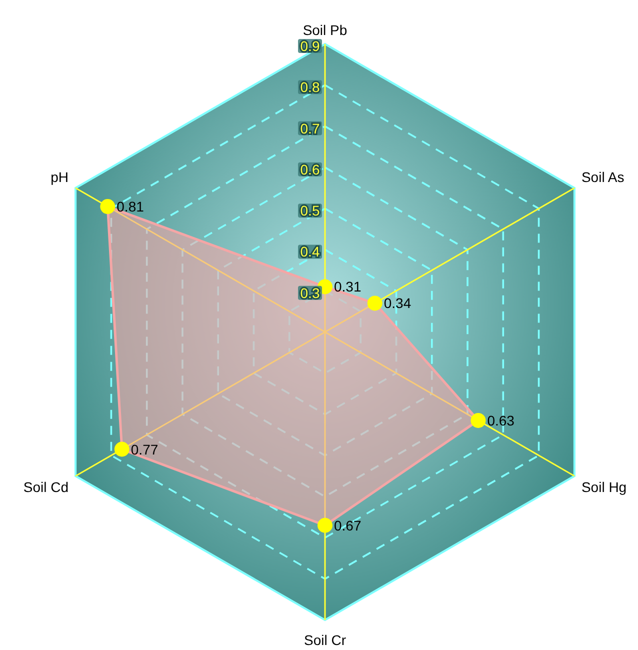  What do you see at coordinates (130, 206) in the screenshot?
I see `data-label: 0.81` at bounding box center [130, 206].